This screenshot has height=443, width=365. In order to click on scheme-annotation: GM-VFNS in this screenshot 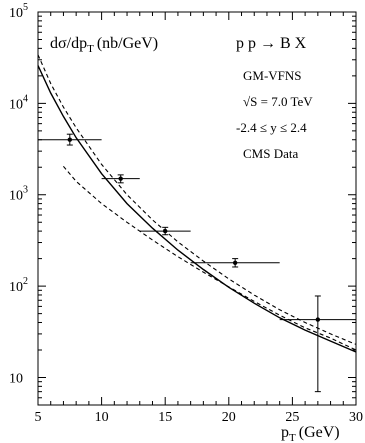, I will do `click(272, 75)`.